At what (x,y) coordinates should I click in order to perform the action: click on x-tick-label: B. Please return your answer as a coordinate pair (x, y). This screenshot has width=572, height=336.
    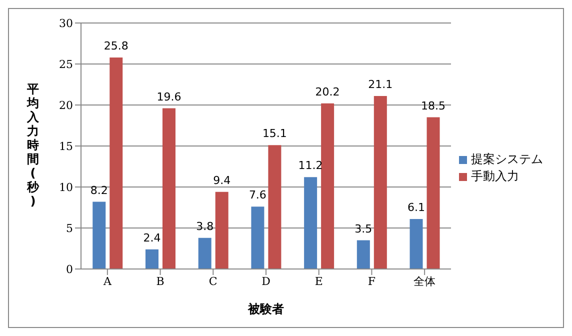
    Looking at the image, I should click on (160, 281).